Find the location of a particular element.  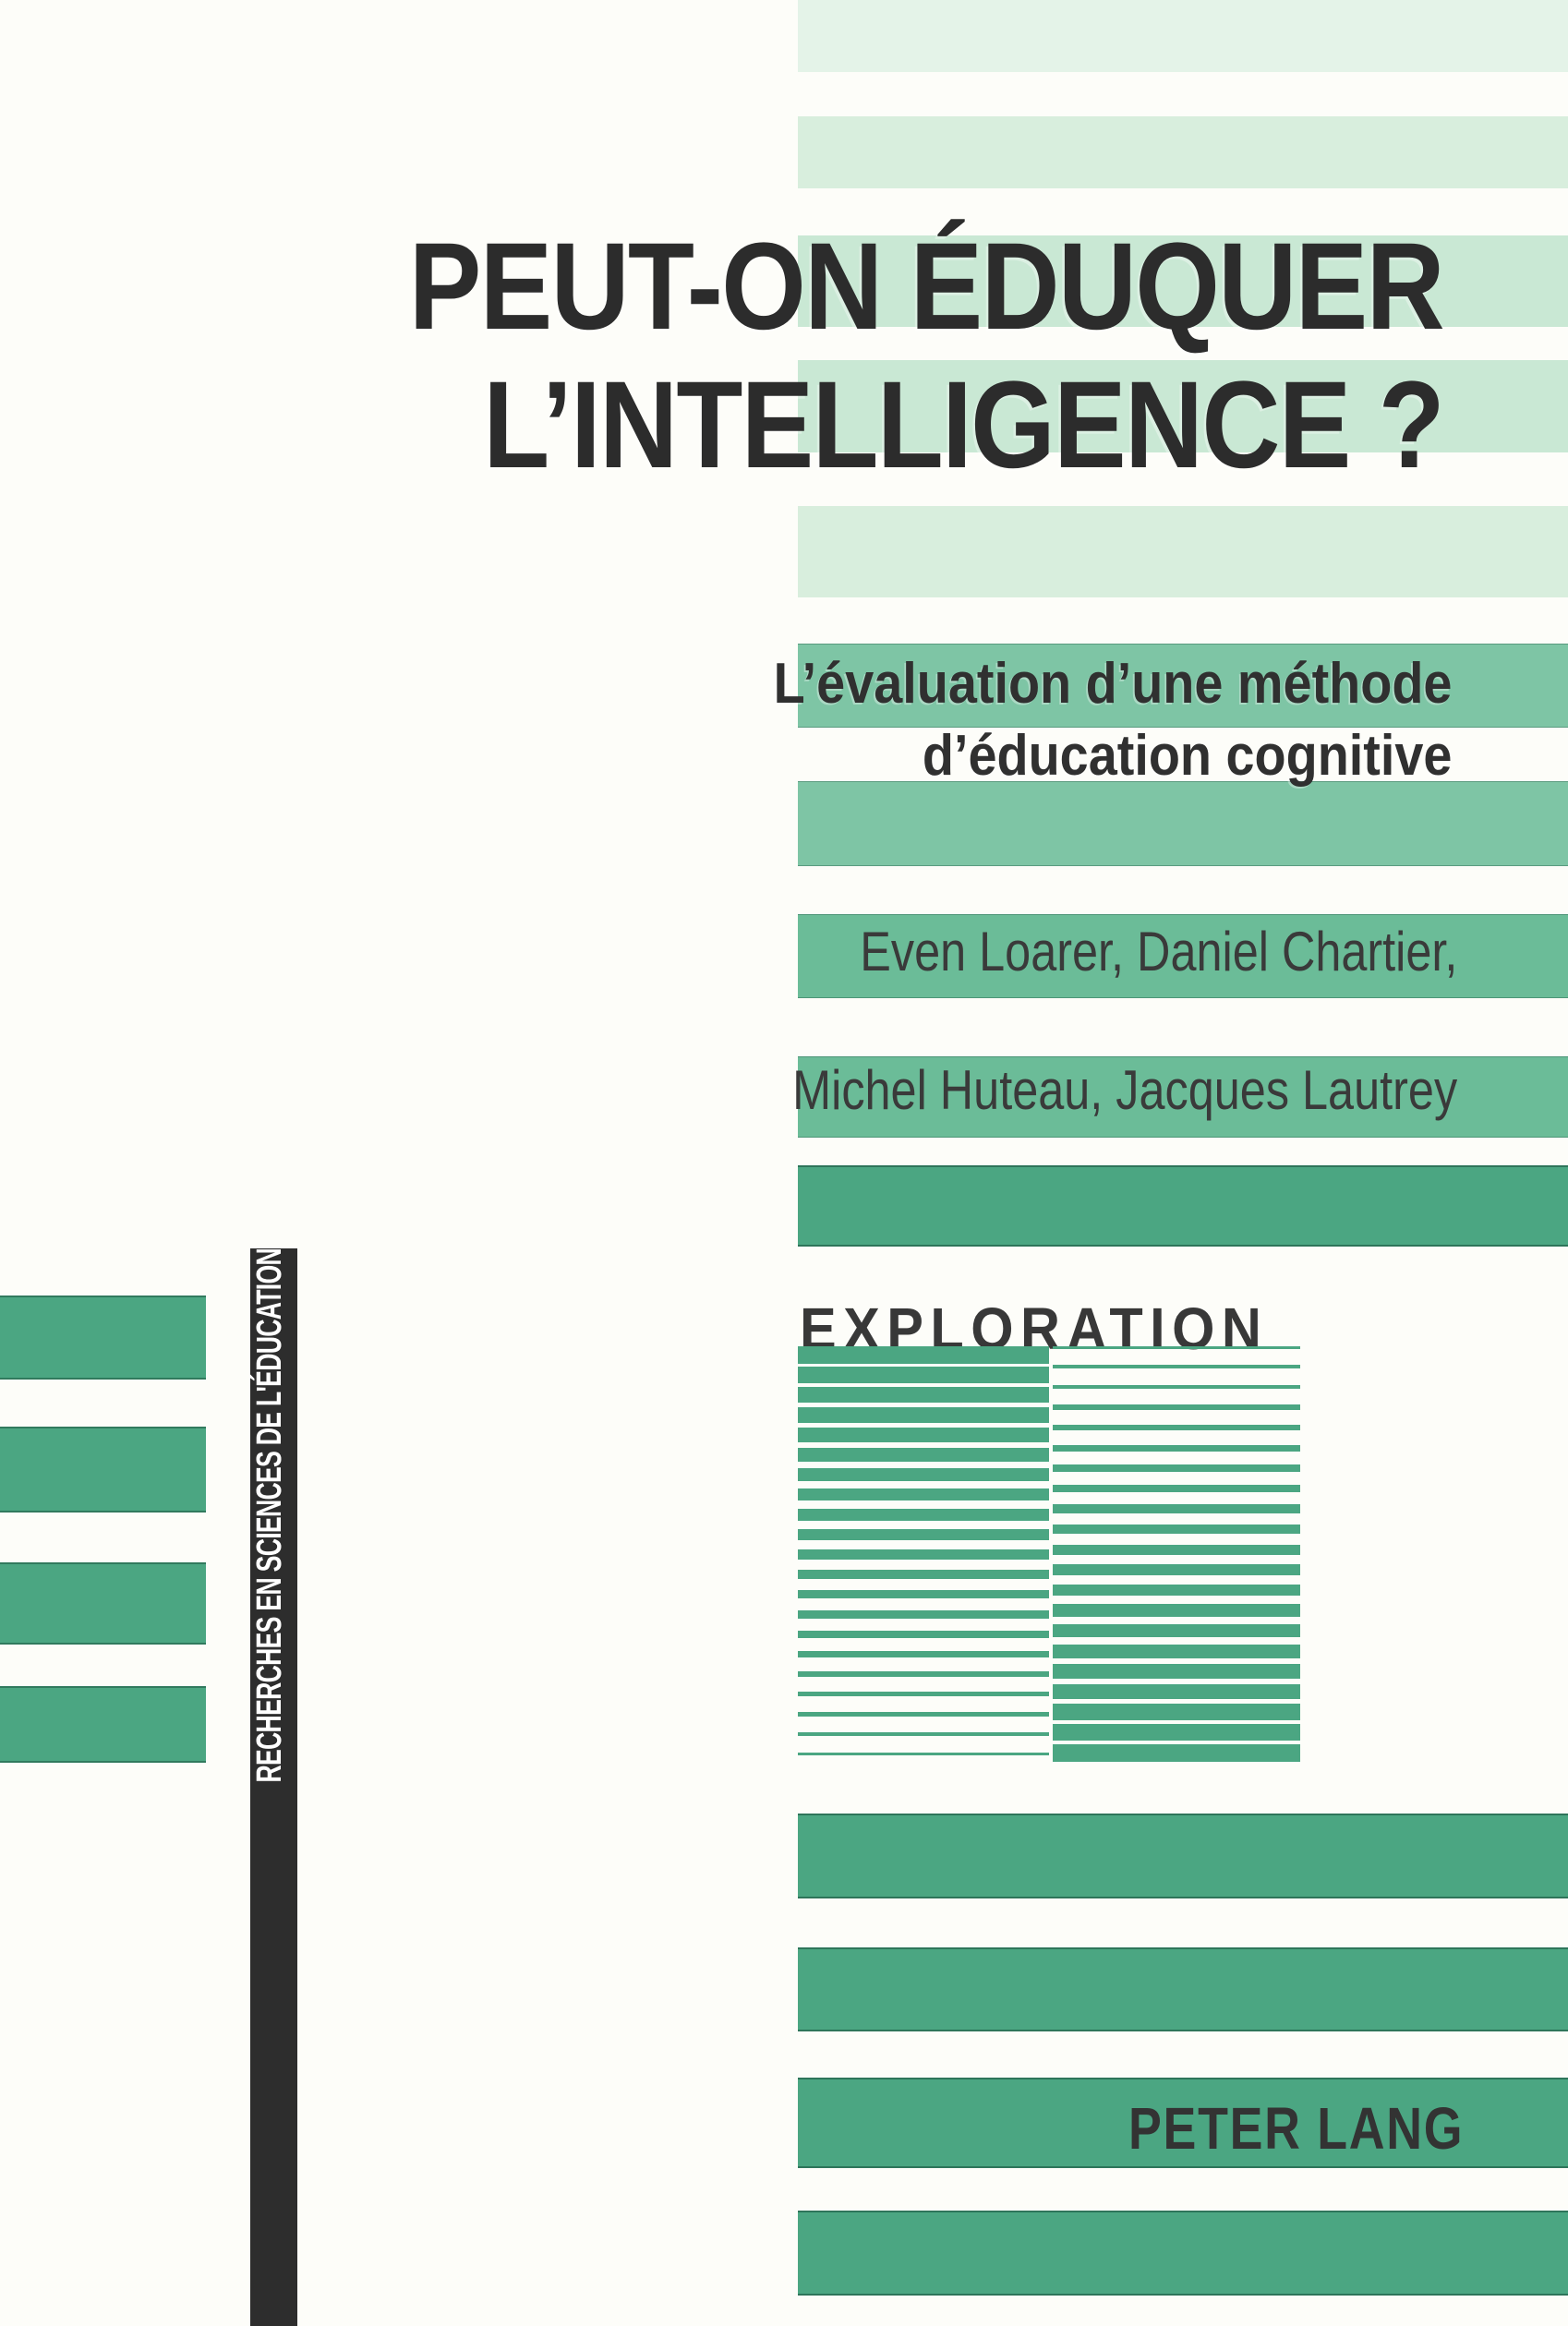

book-title-line-1: PEUT-ON ÉDUQUER is located at coordinates (926, 287).